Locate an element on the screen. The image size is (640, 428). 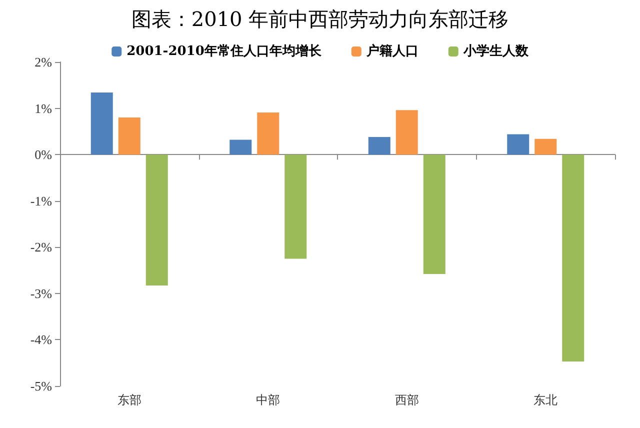
x-tick-label: 西部 is located at coordinates (406, 400).